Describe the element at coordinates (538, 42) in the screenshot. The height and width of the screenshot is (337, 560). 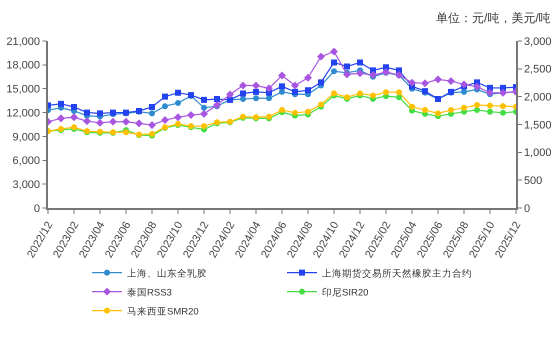
I see `y2-tick-label: 3,000` at that location.